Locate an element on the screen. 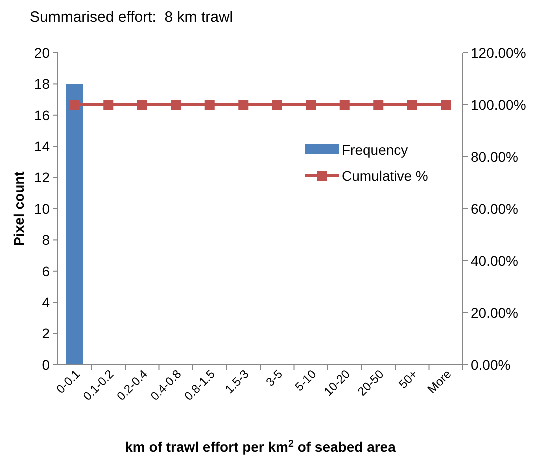  y-tick-label: 20 is located at coordinates (42, 52).